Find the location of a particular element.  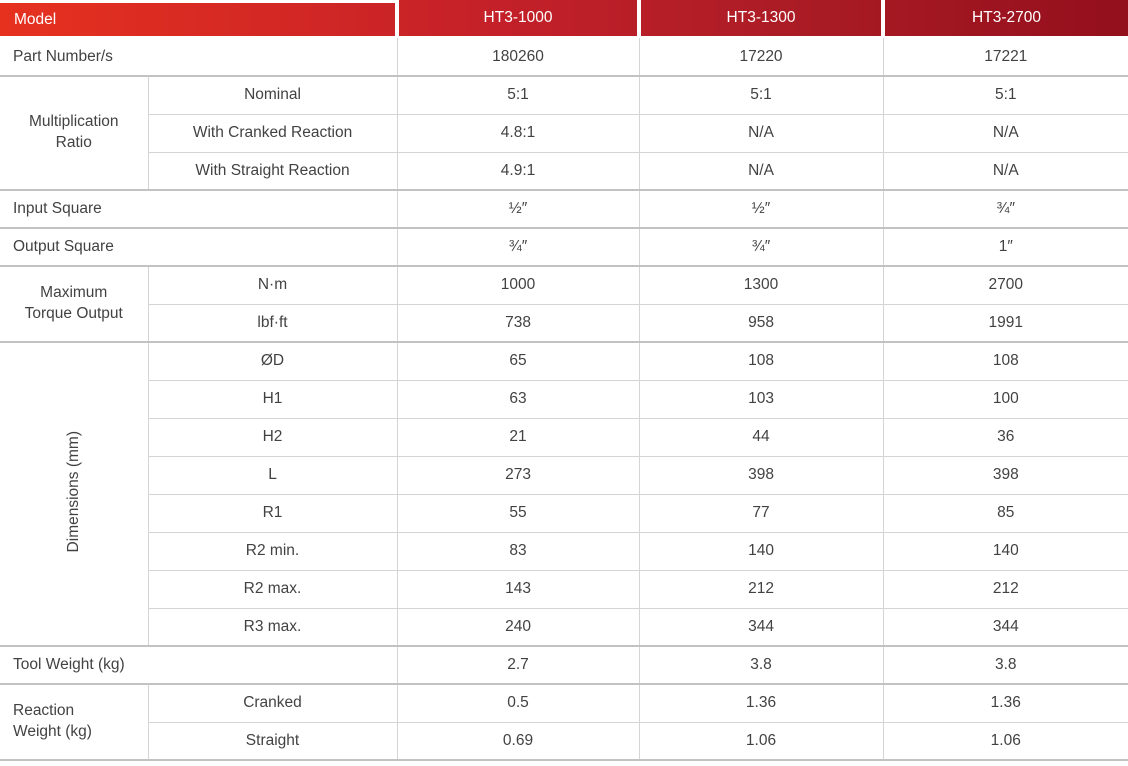

table-row: Part Number/s 180260 17220 17221 is located at coordinates (564, 57).